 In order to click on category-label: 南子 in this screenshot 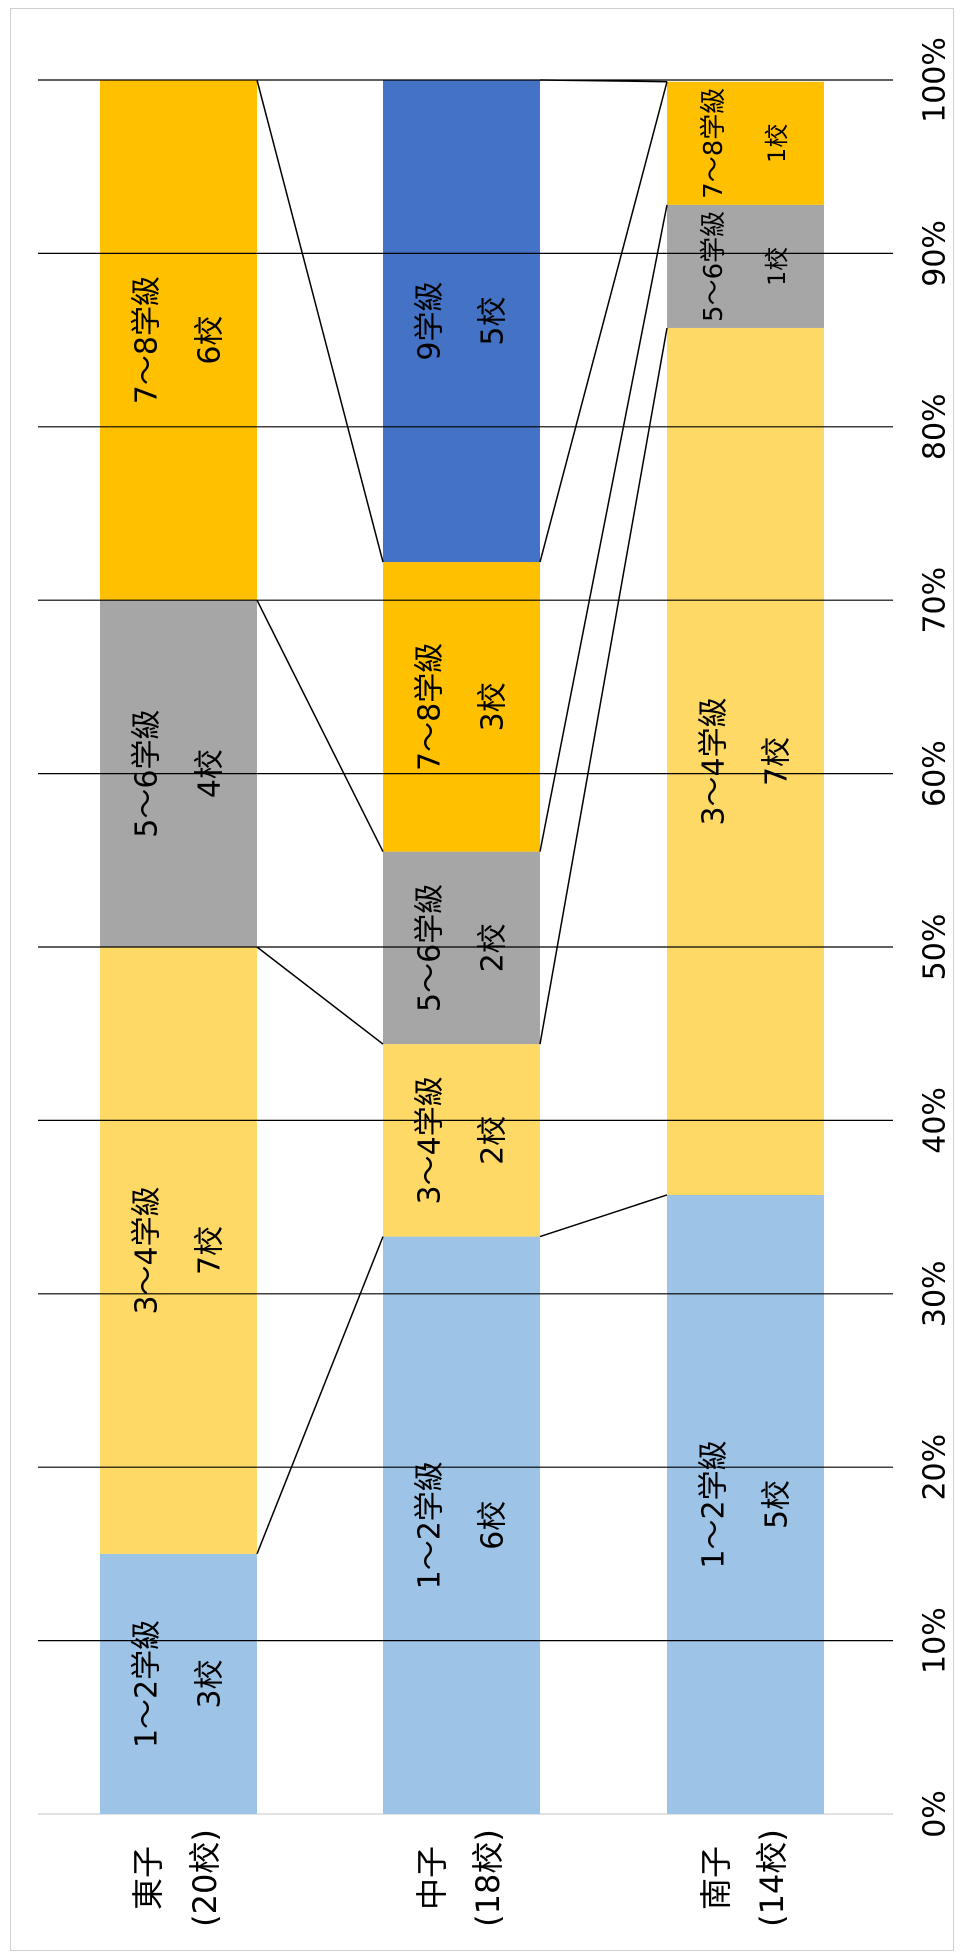, I will do `click(716, 1878)`.